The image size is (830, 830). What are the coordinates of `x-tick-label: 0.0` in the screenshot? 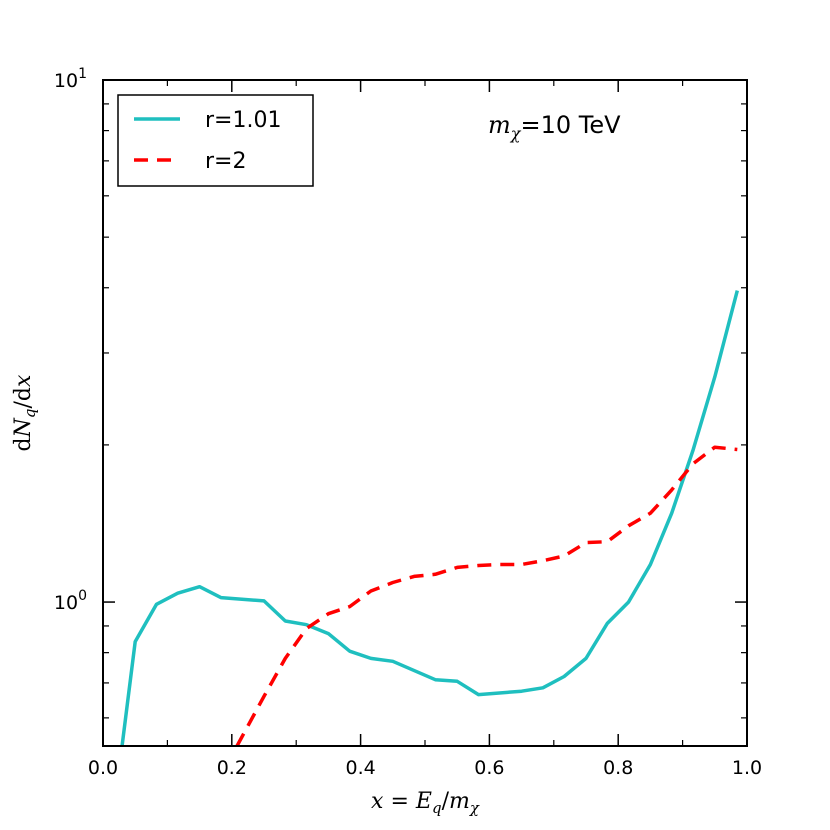 It's located at (103, 768).